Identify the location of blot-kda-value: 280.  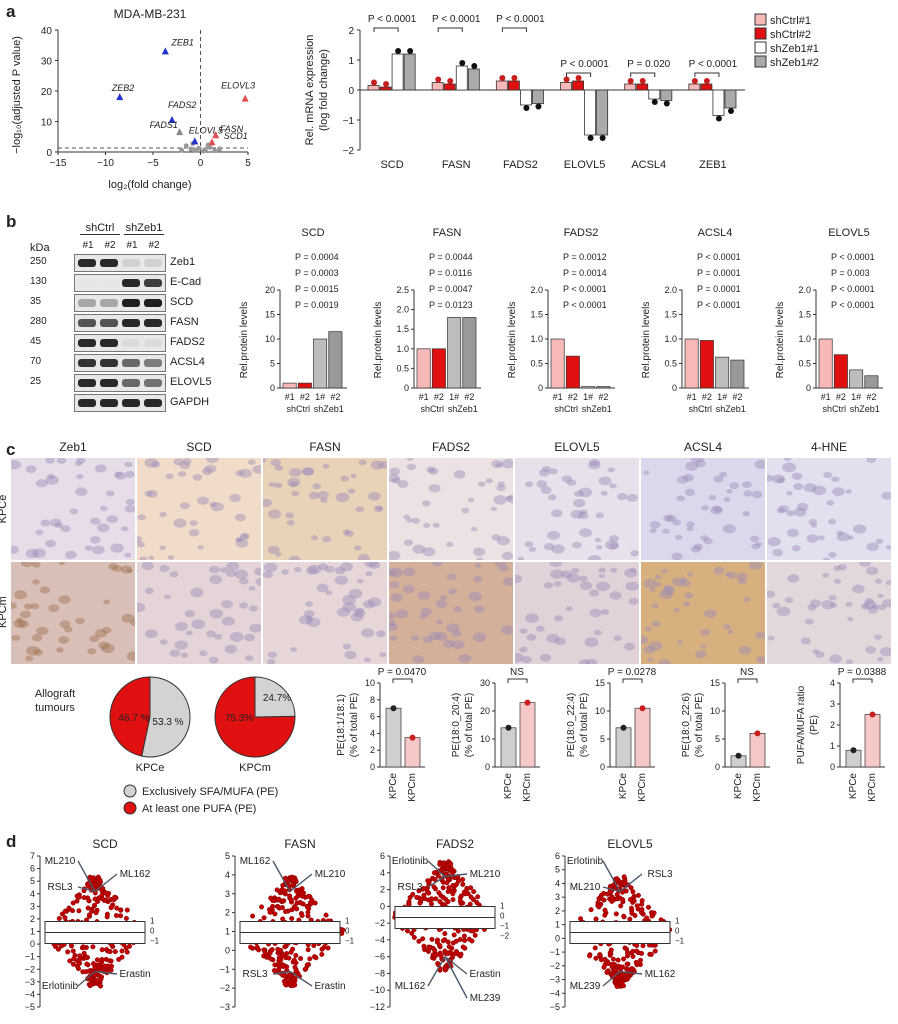
(38, 321).